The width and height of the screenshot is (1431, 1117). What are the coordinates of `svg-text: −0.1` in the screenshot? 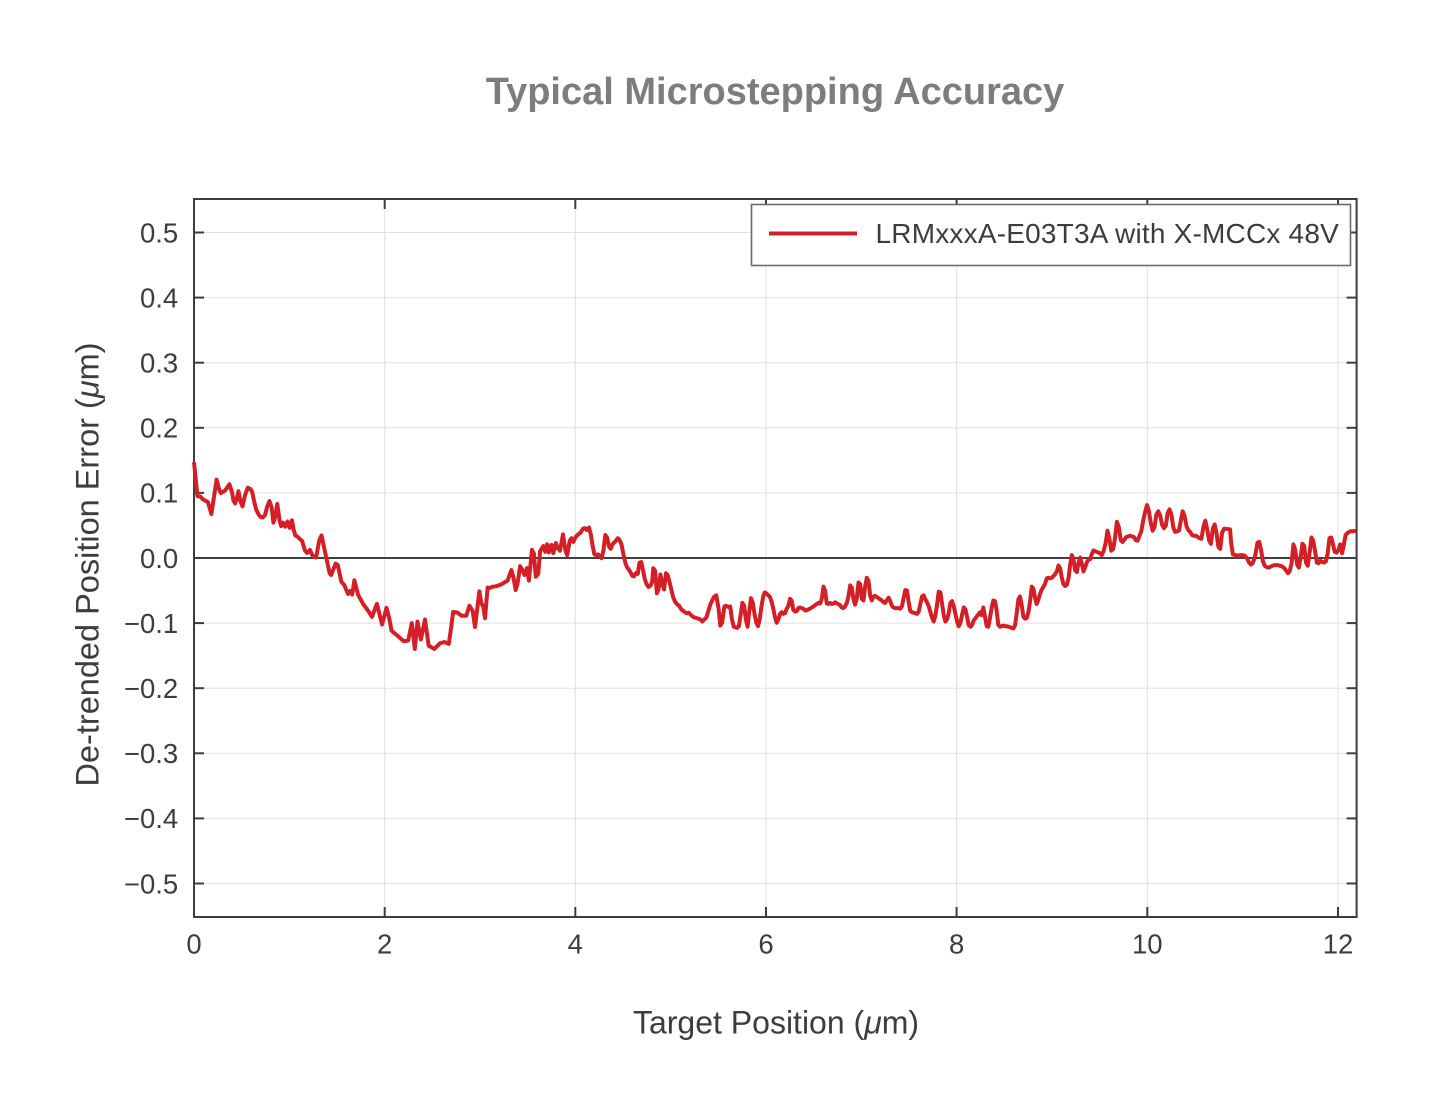 It's located at (151, 623).